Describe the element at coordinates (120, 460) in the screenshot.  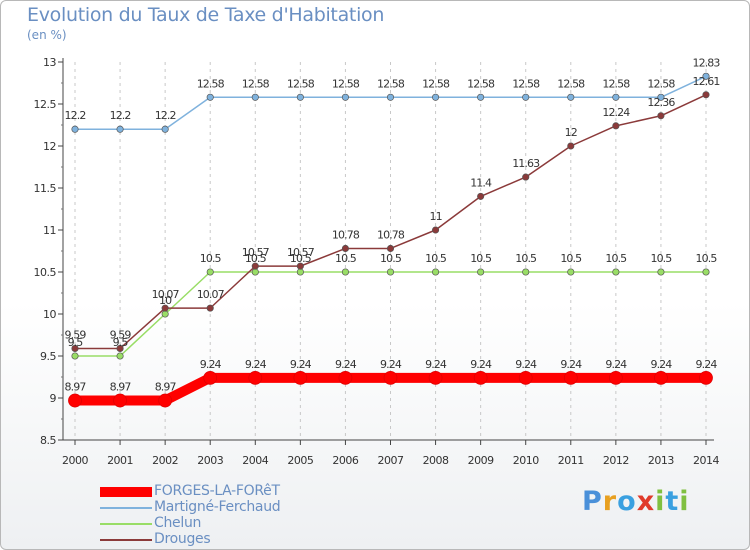
I see `x-tick-label: 2001` at that location.